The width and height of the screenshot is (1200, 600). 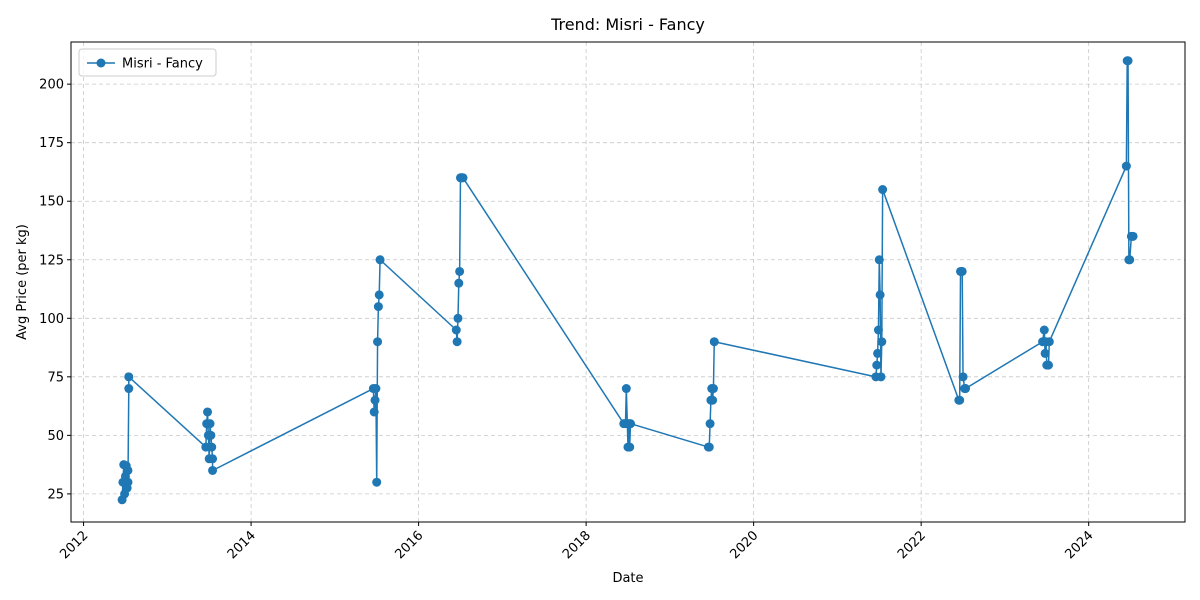 I want to click on y-tick-label: 175, so click(x=51, y=143).